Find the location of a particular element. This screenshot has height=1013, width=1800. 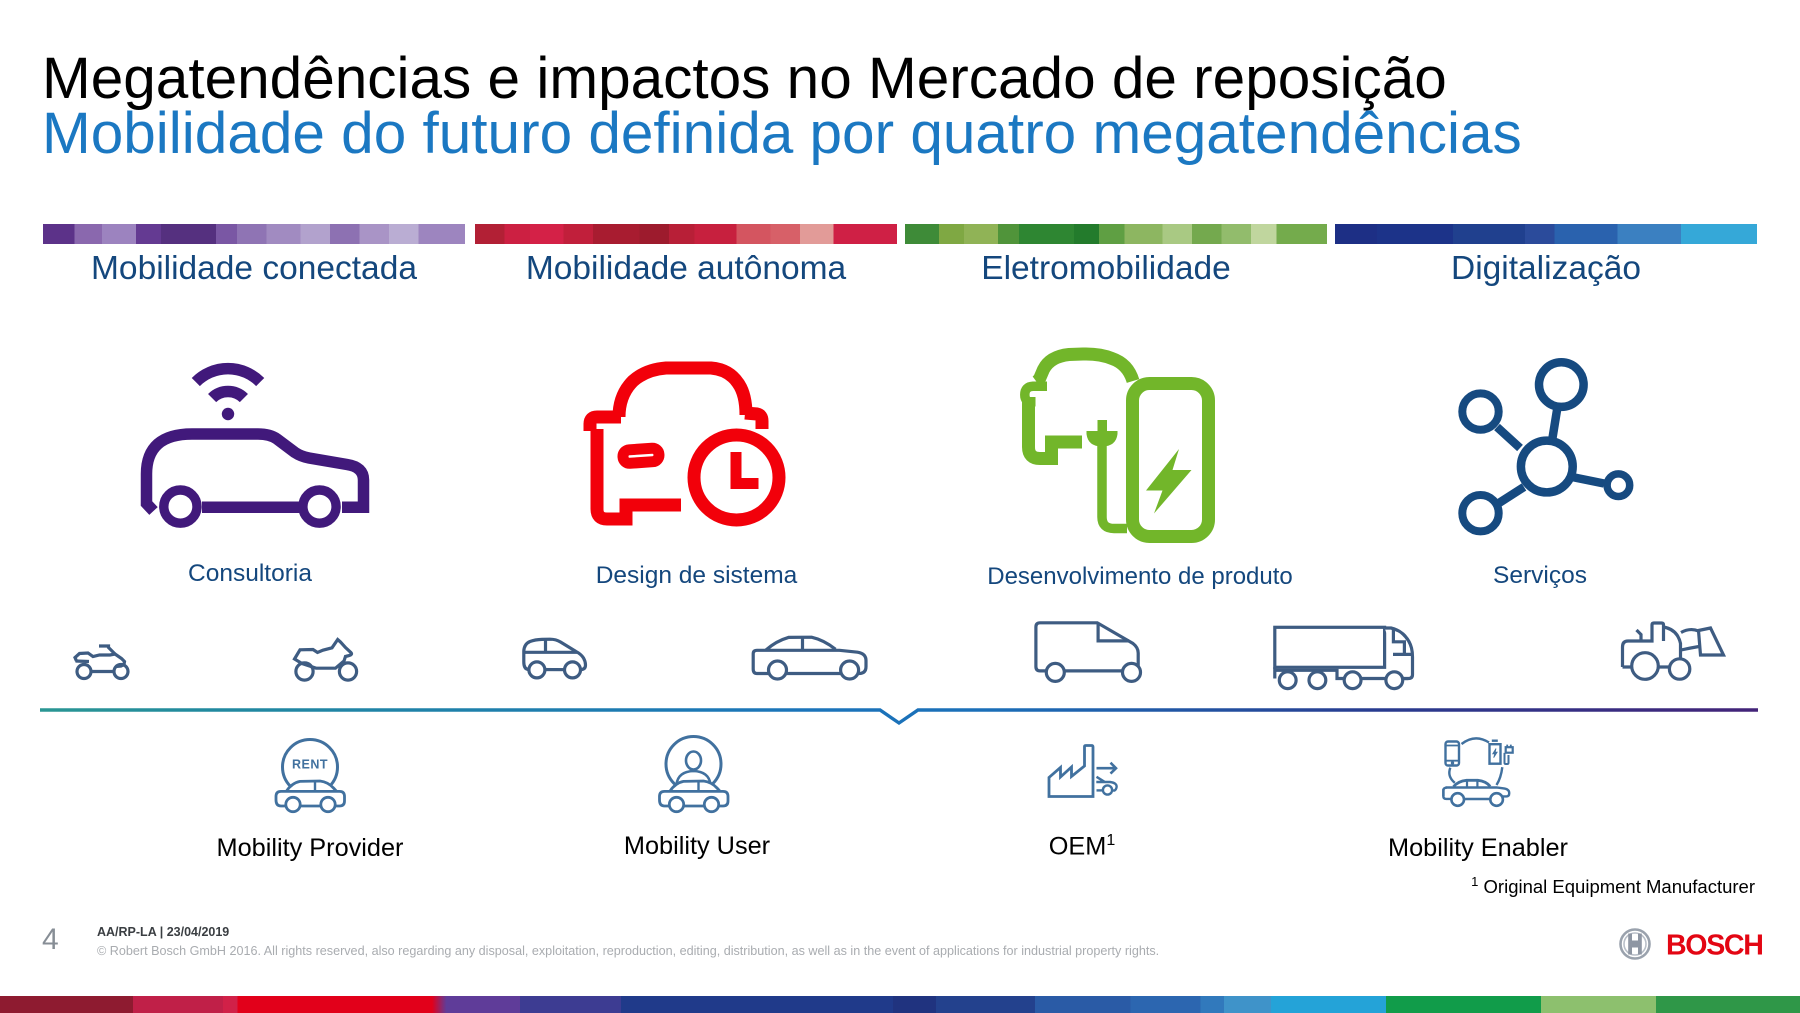

svg-text: BOSCH is located at coordinates (1714, 946).